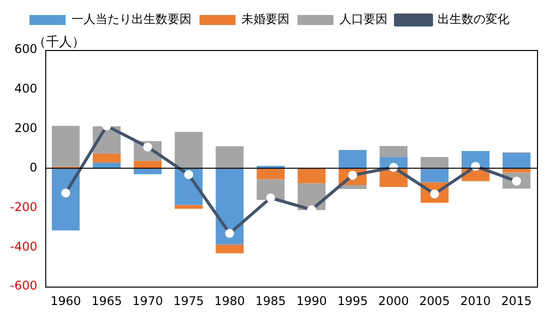 The width and height of the screenshot is (547, 321). What do you see at coordinates (474, 19) in the screenshot?
I see `legend-label: 出生数の変化` at bounding box center [474, 19].